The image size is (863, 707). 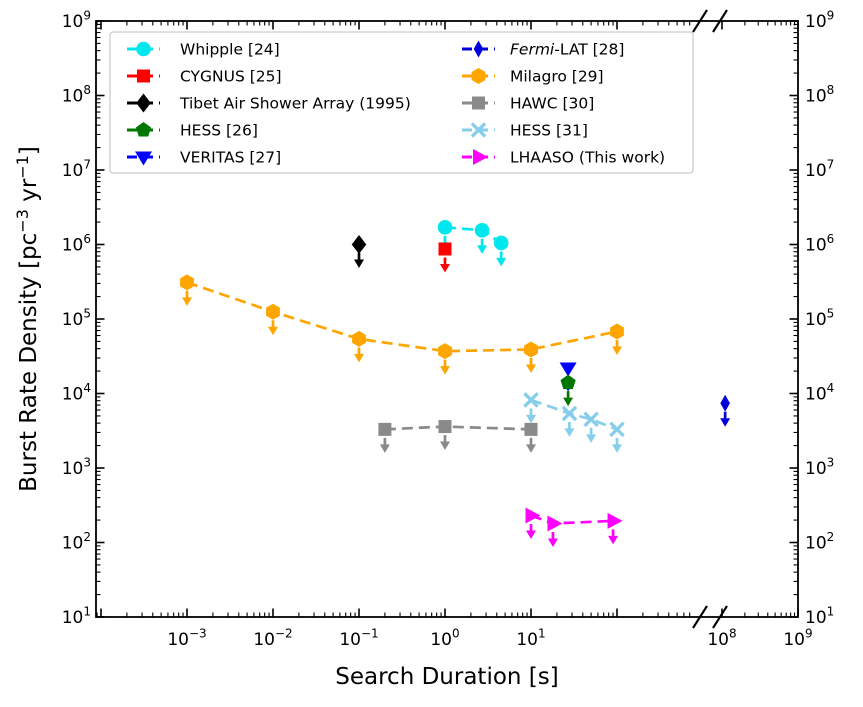 I want to click on diamond-marker, so click(x=359, y=244).